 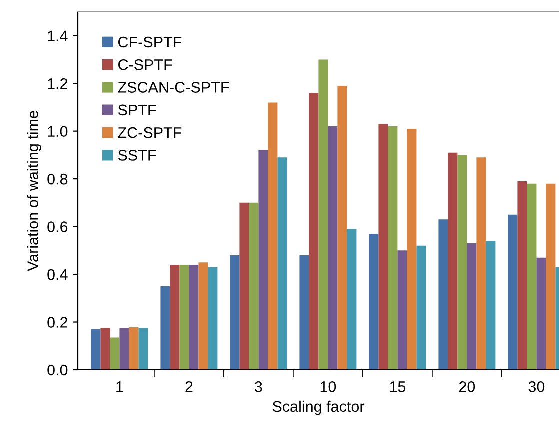 What do you see at coordinates (150, 42) in the screenshot?
I see `legend-label: CF-SPTF` at bounding box center [150, 42].